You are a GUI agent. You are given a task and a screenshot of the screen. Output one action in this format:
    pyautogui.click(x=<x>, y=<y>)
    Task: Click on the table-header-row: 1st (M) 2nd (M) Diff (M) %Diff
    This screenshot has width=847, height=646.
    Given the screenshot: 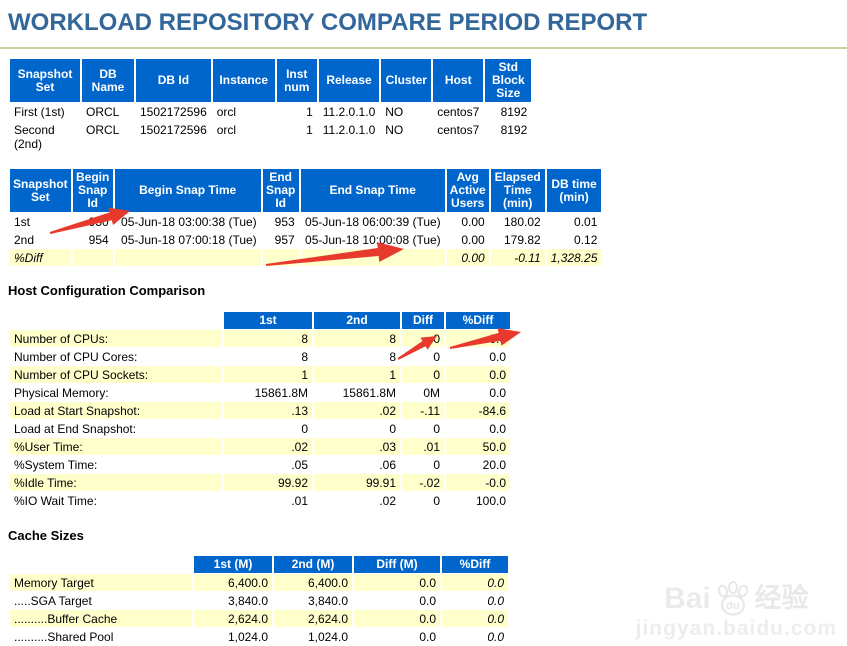 What is the action you would take?
    pyautogui.click(x=259, y=564)
    